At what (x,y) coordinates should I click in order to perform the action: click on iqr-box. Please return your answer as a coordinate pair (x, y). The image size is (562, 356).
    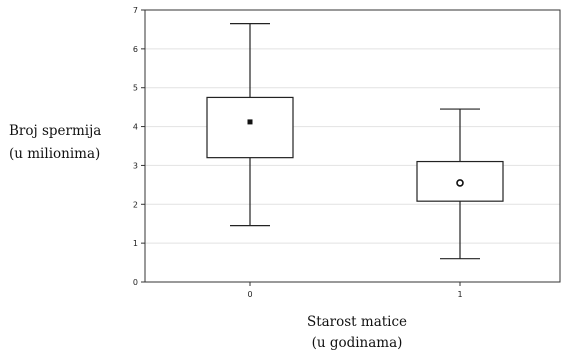
    Looking at the image, I should click on (250, 127).